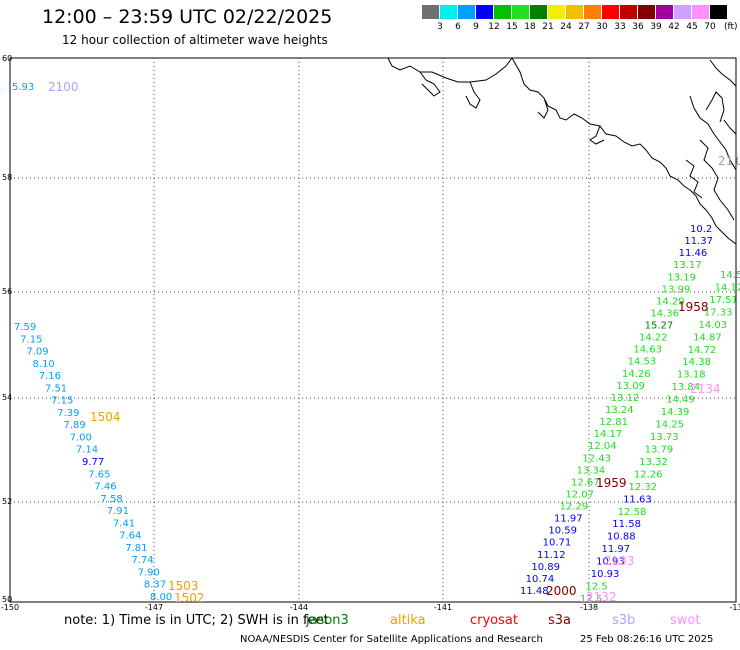 The height and width of the screenshot is (650, 740). What do you see at coordinates (562, 151) in the screenshot?
I see `coastline` at bounding box center [562, 151].